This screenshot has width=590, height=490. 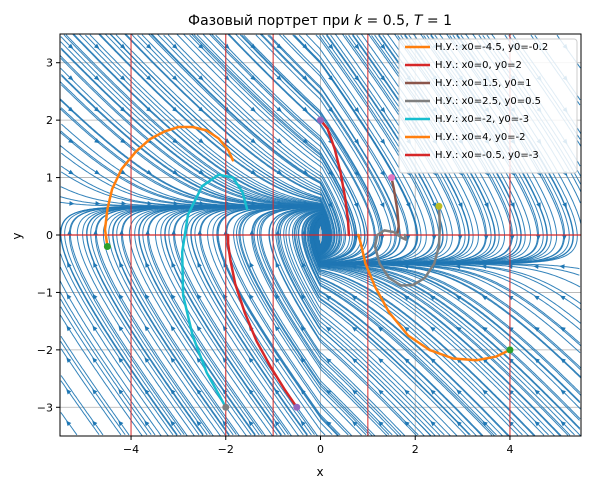 What do you see at coordinates (49, 120) in the screenshot?
I see `y-tick-label: 2` at bounding box center [49, 120].